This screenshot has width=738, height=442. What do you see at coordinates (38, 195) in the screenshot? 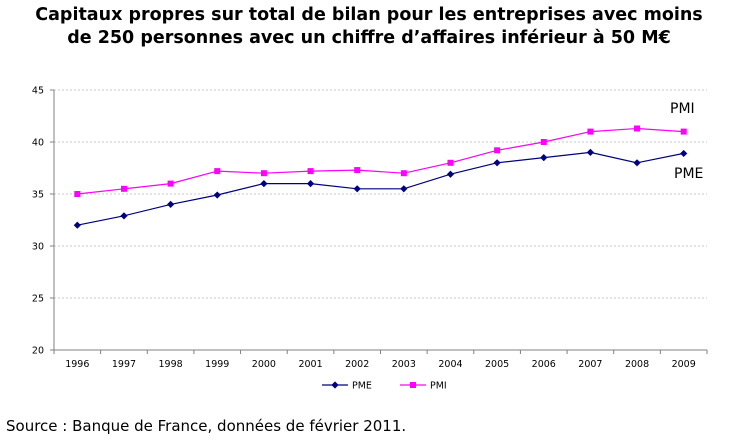
I see `y-tick-label: 35` at bounding box center [38, 195].